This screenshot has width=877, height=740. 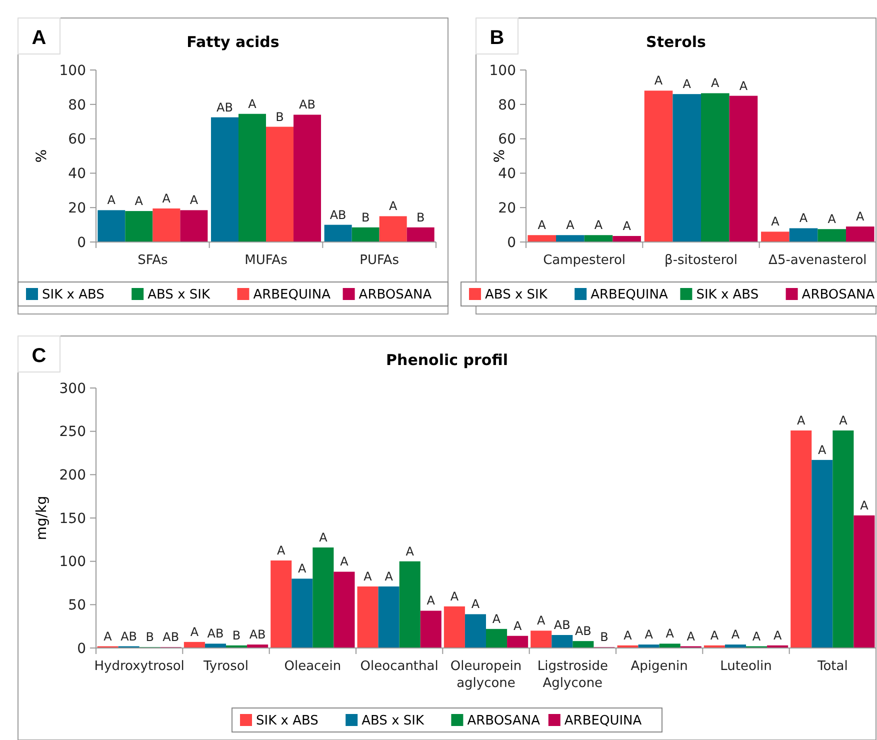 I want to click on x-tick-label: SFAs, so click(x=153, y=260).